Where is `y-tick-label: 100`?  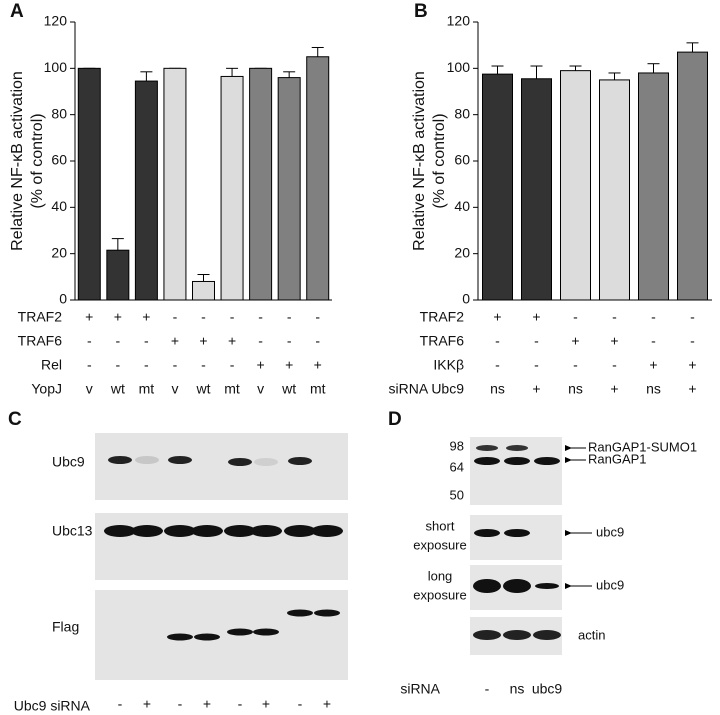
y-tick-label: 100 is located at coordinates (459, 67).